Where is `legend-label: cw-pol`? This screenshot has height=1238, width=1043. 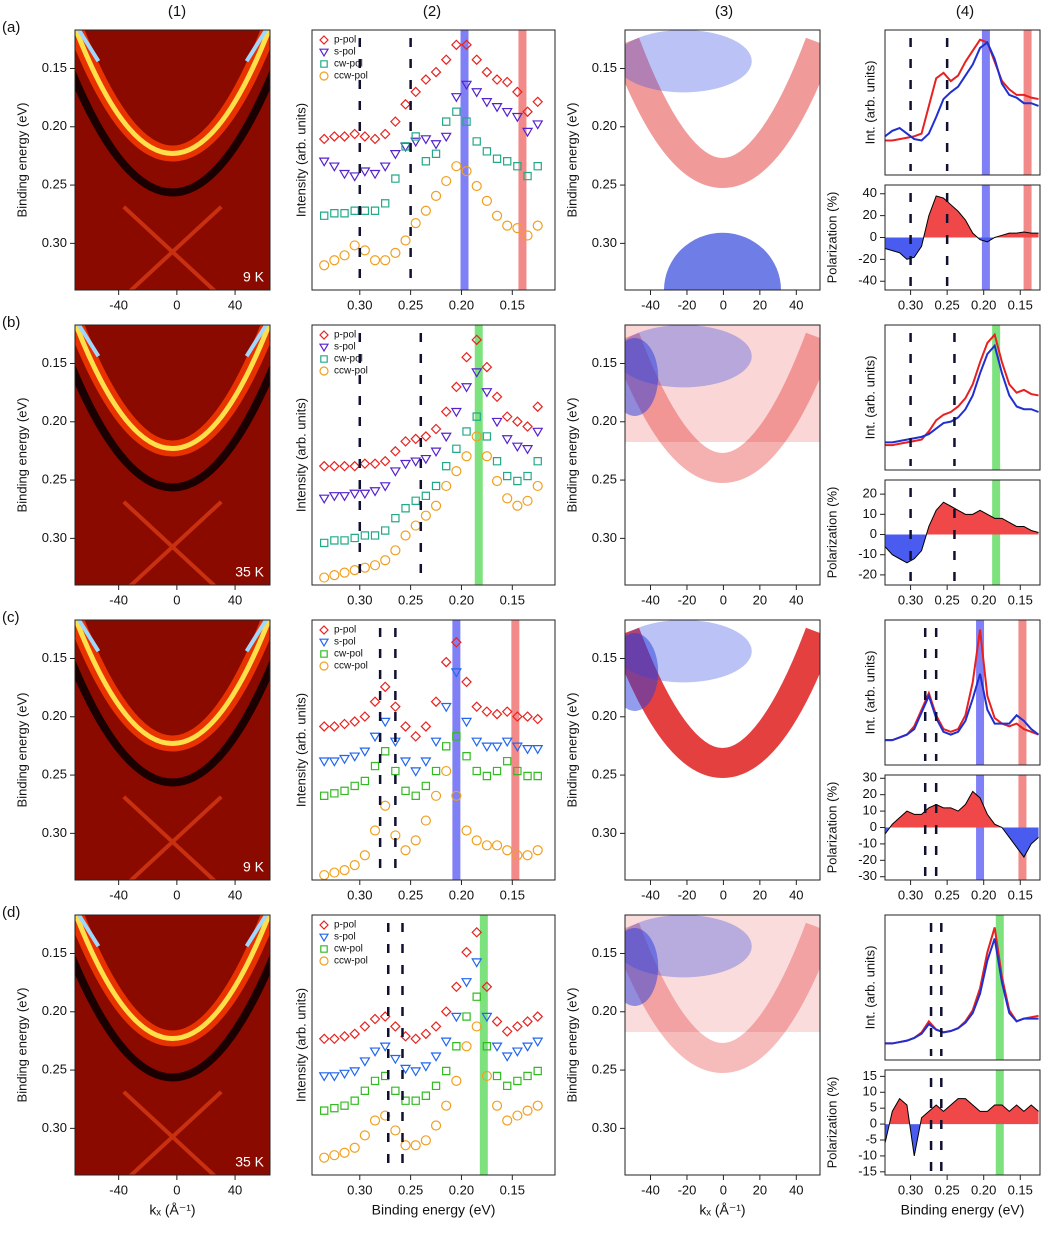 legend-label: cw-pol is located at coordinates (348, 654).